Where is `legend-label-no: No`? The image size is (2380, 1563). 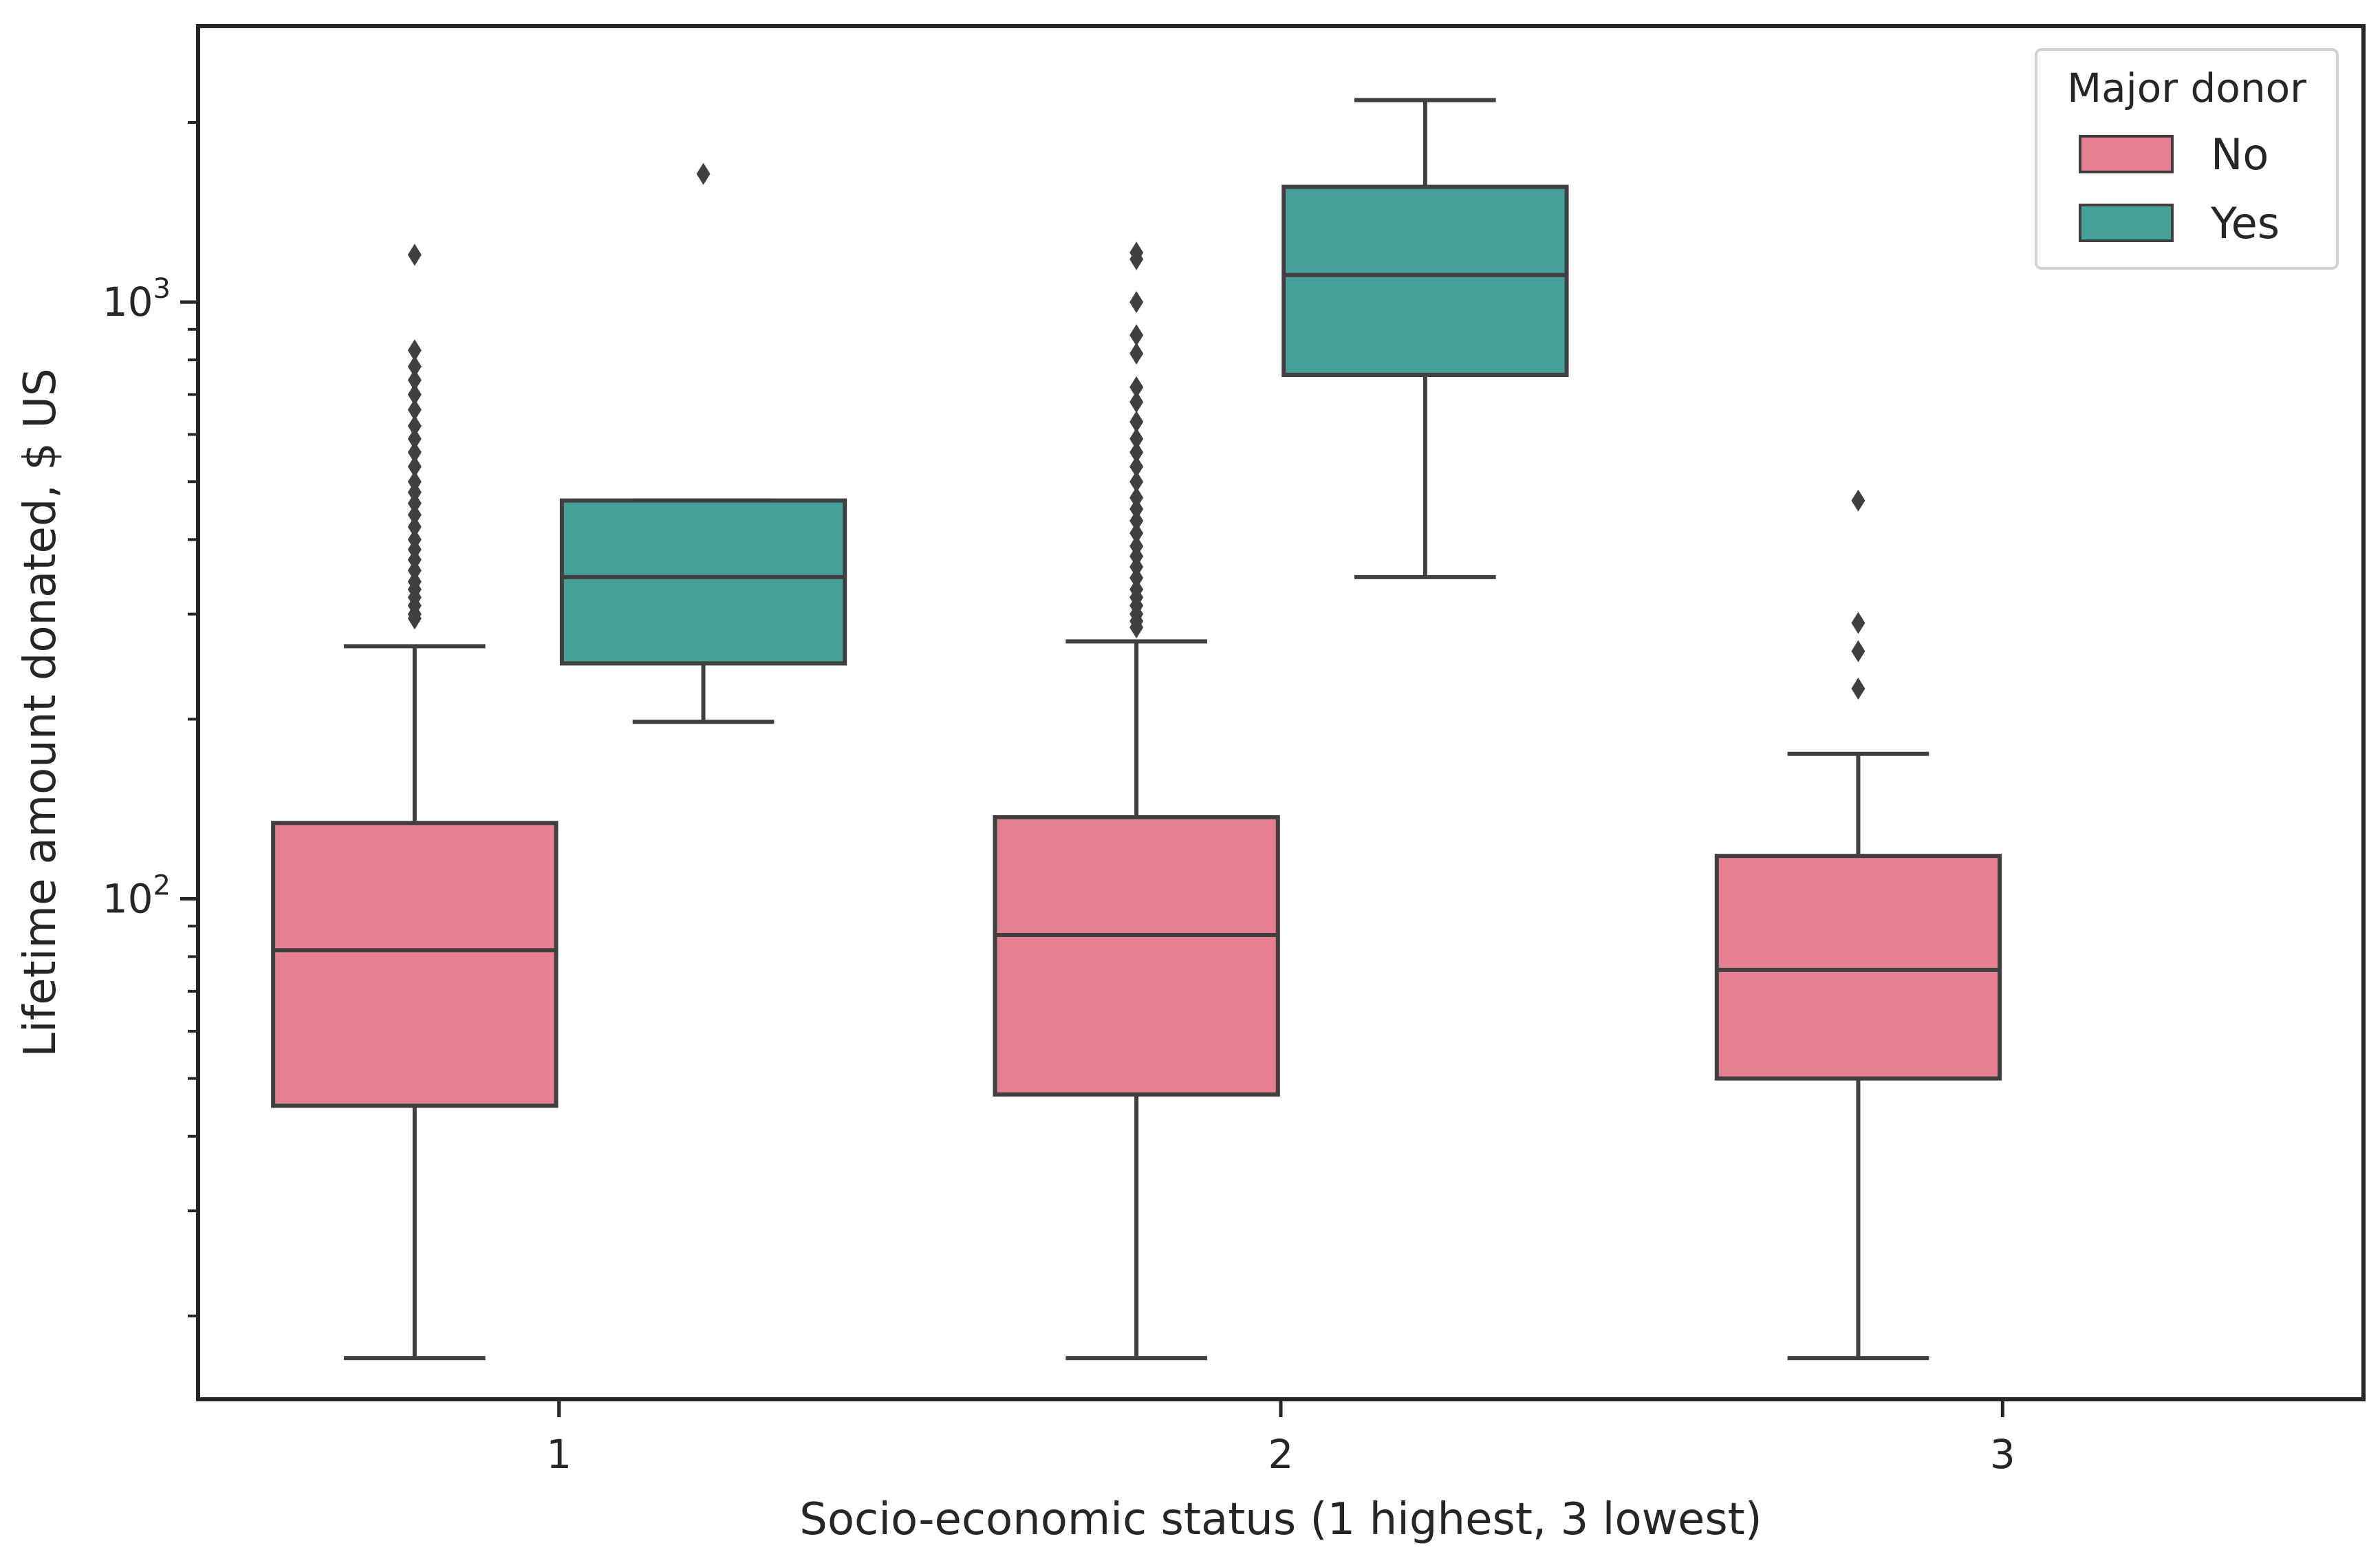 legend-label-no: No is located at coordinates (2240, 154).